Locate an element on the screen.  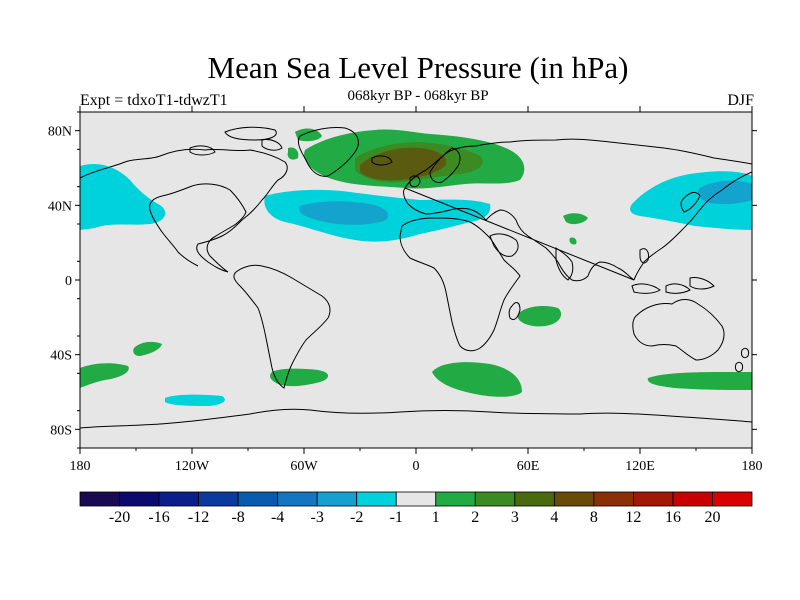
colorbar-label: -20 is located at coordinates (119, 517).